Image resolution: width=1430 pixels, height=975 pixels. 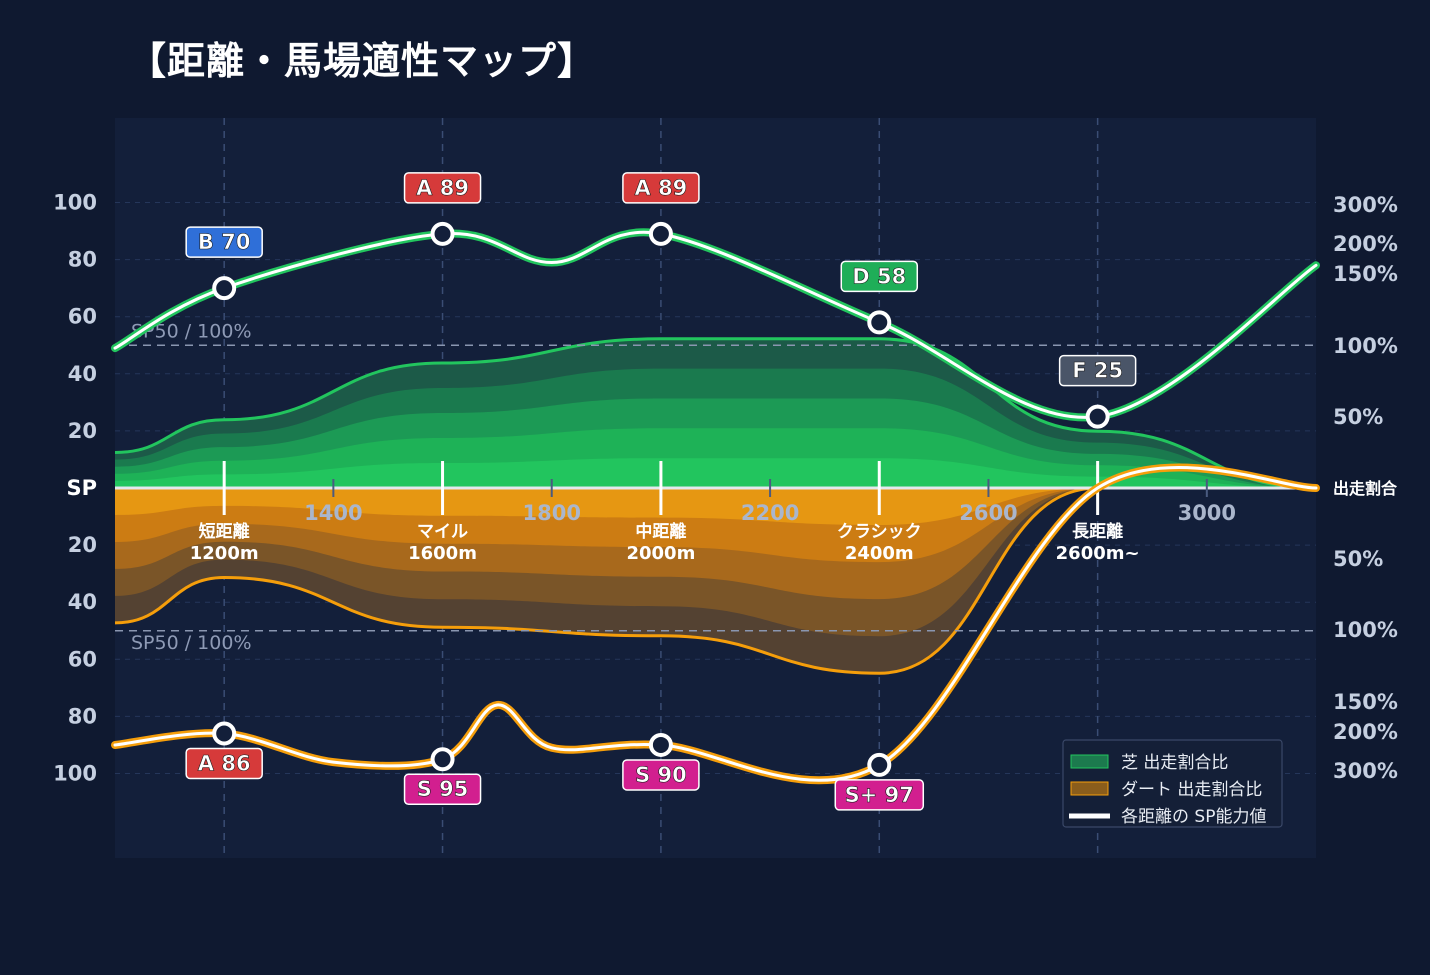 I want to click on dirt-sp-point-badge: S+ 97, so click(x=879, y=795).